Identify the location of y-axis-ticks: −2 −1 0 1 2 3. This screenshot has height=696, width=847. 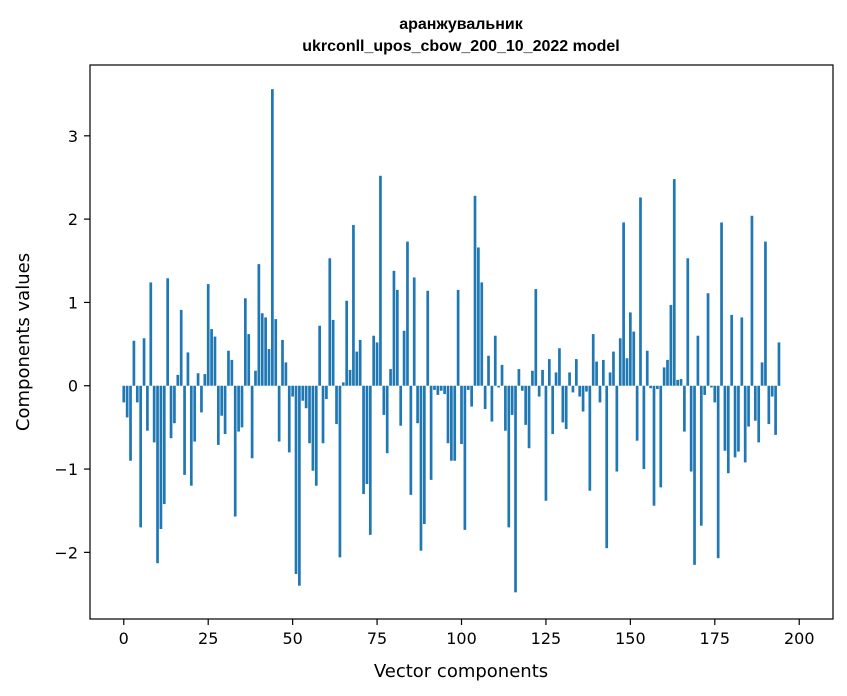
(72, 344).